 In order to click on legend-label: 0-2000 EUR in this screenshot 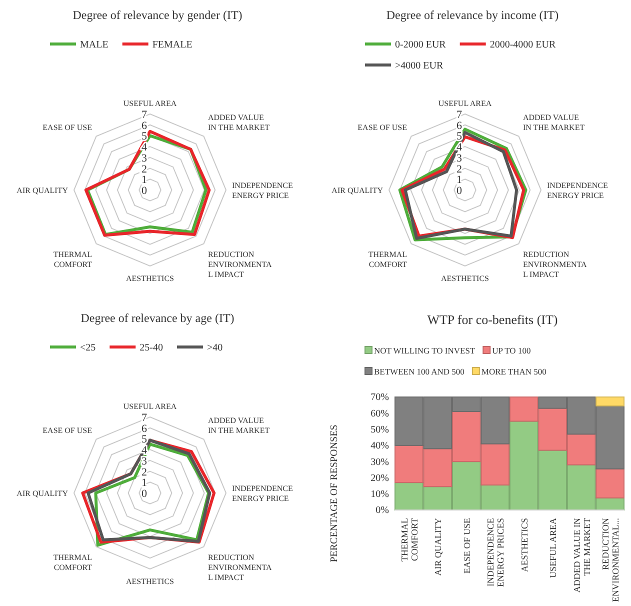, I will do `click(420, 45)`.